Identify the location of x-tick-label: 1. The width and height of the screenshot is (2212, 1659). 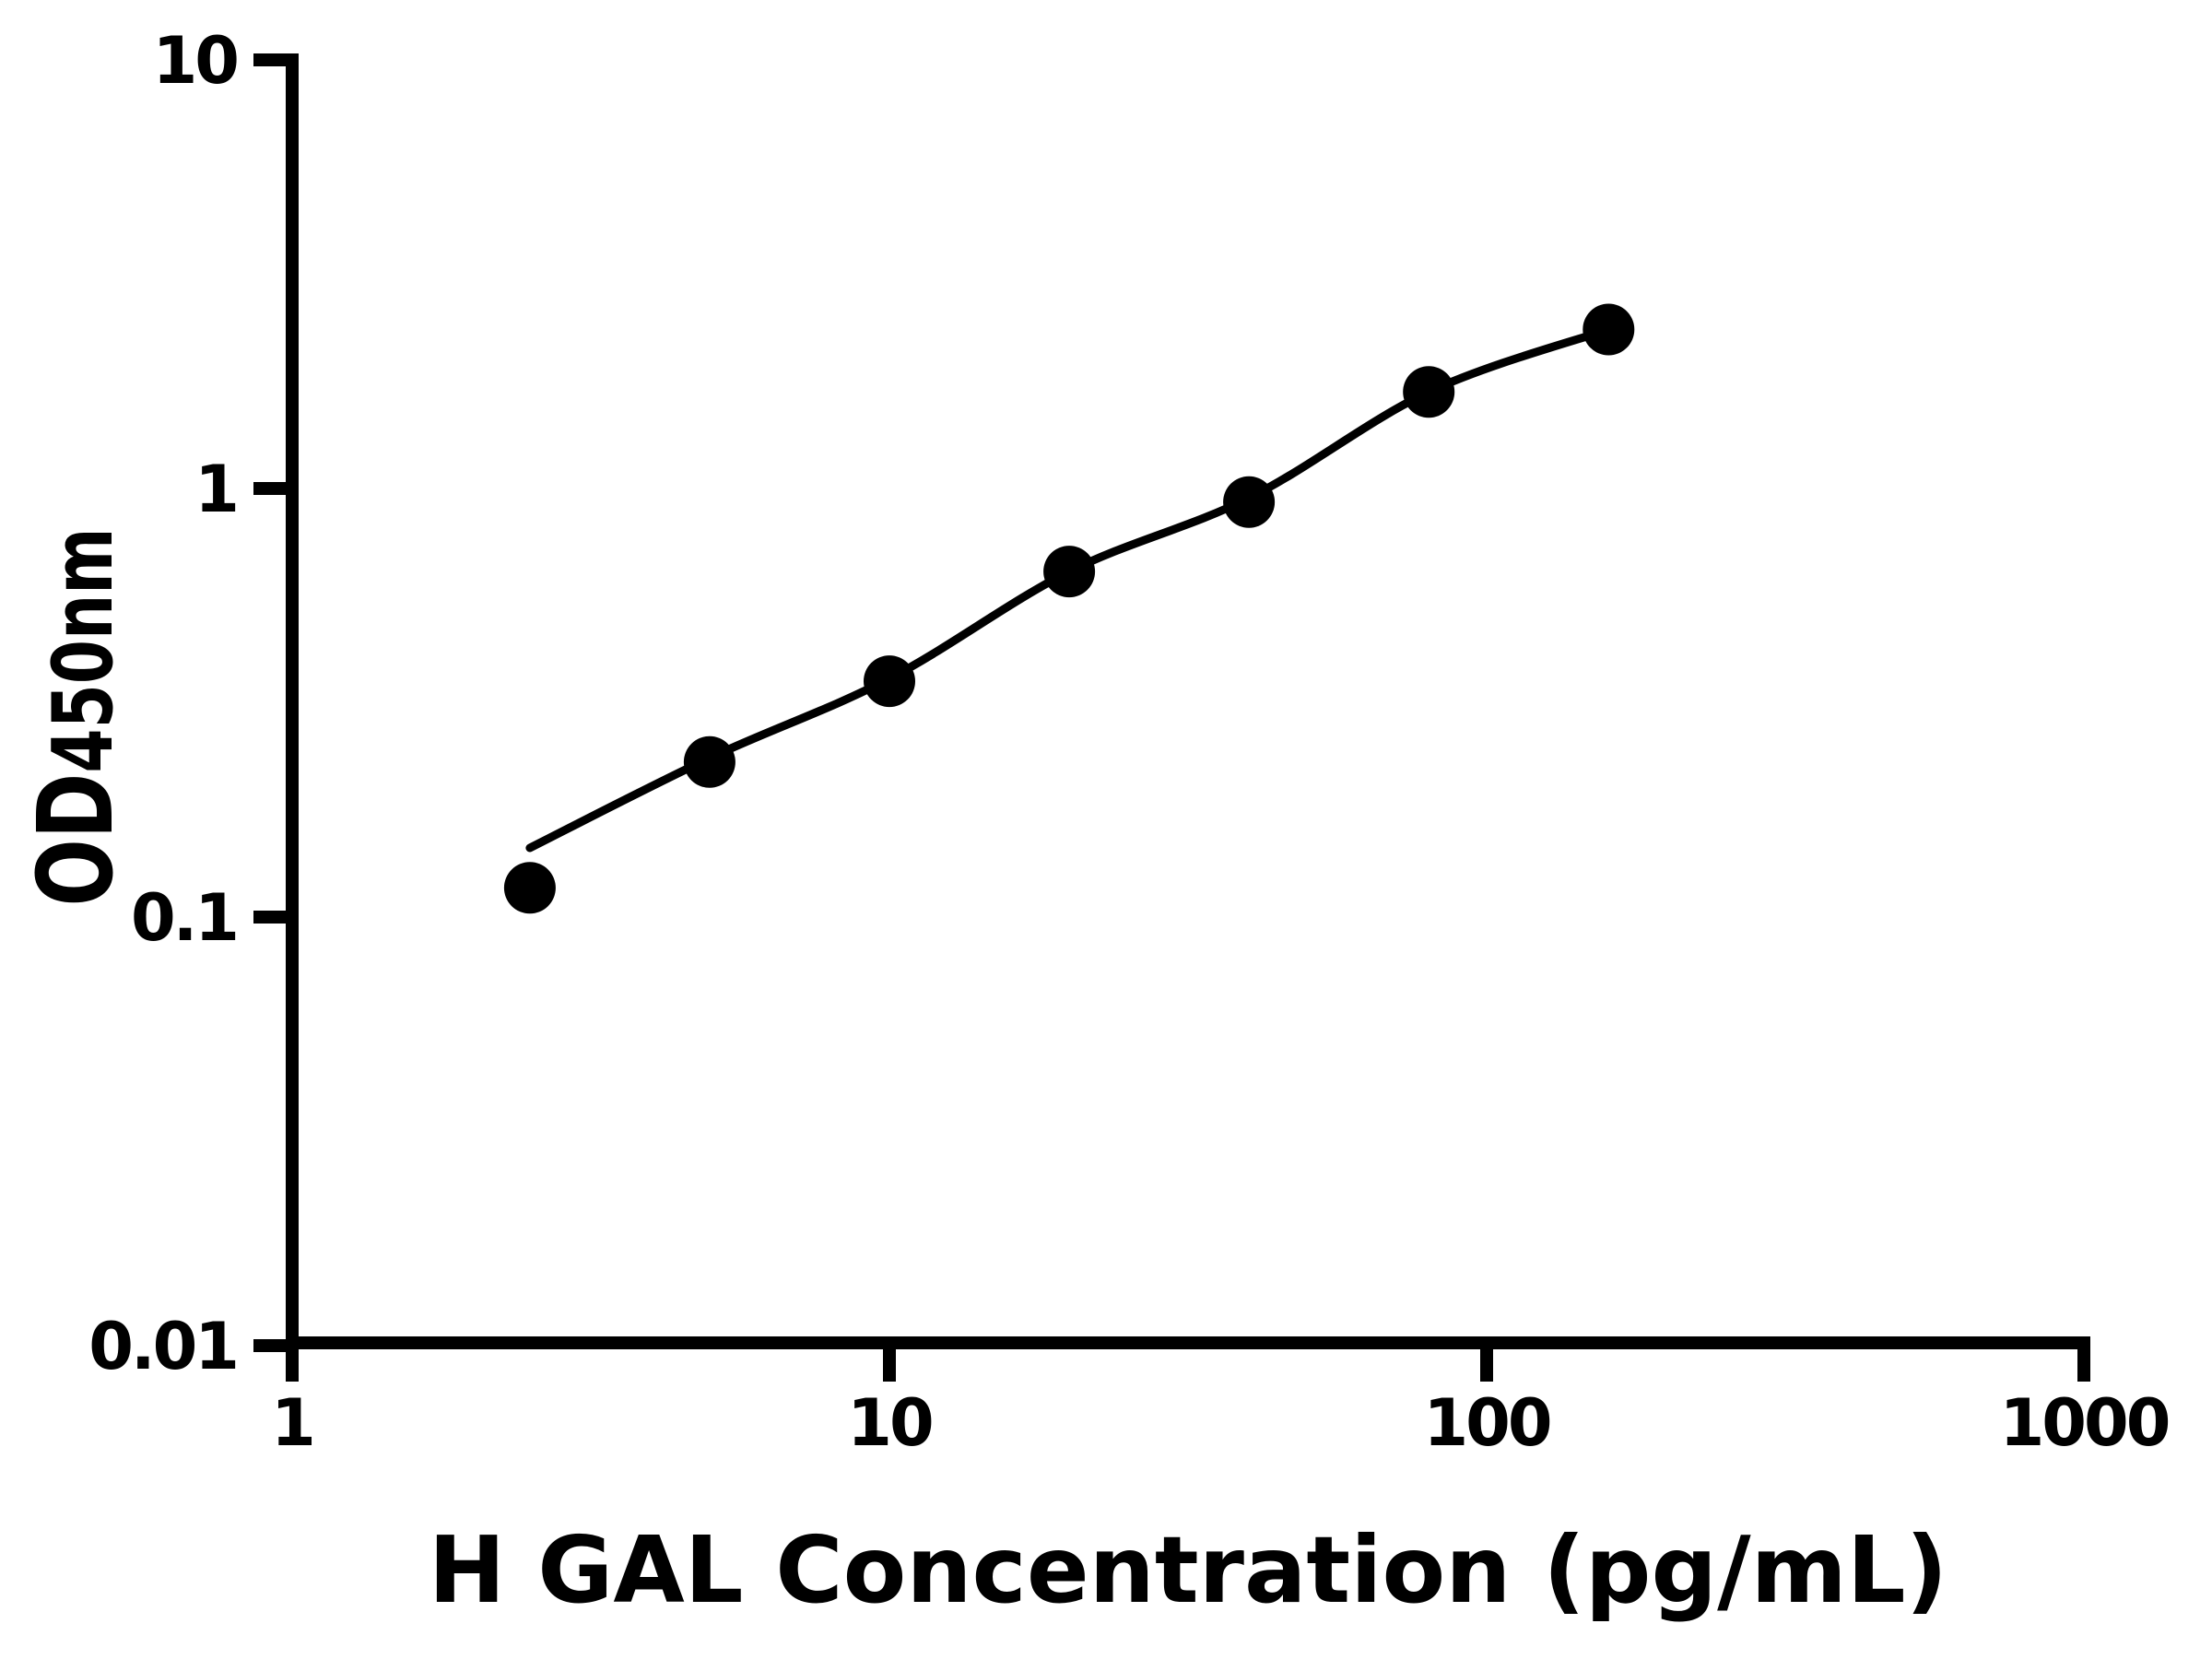
(292, 1423).